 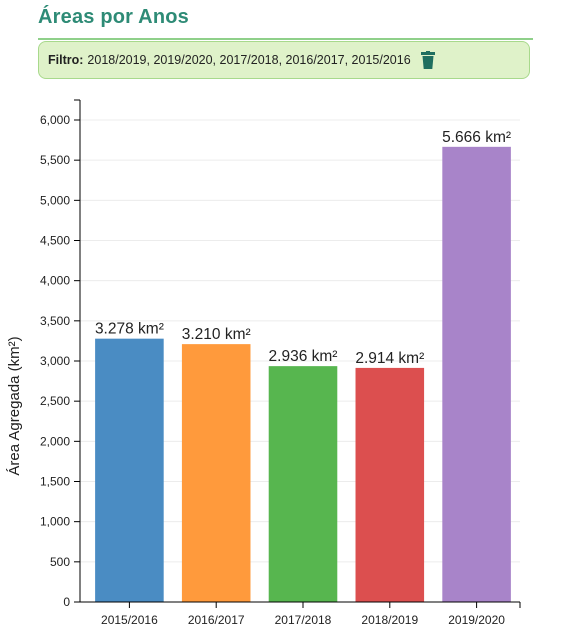 I want to click on x-tick-label: 2016/2017, so click(x=216, y=620).